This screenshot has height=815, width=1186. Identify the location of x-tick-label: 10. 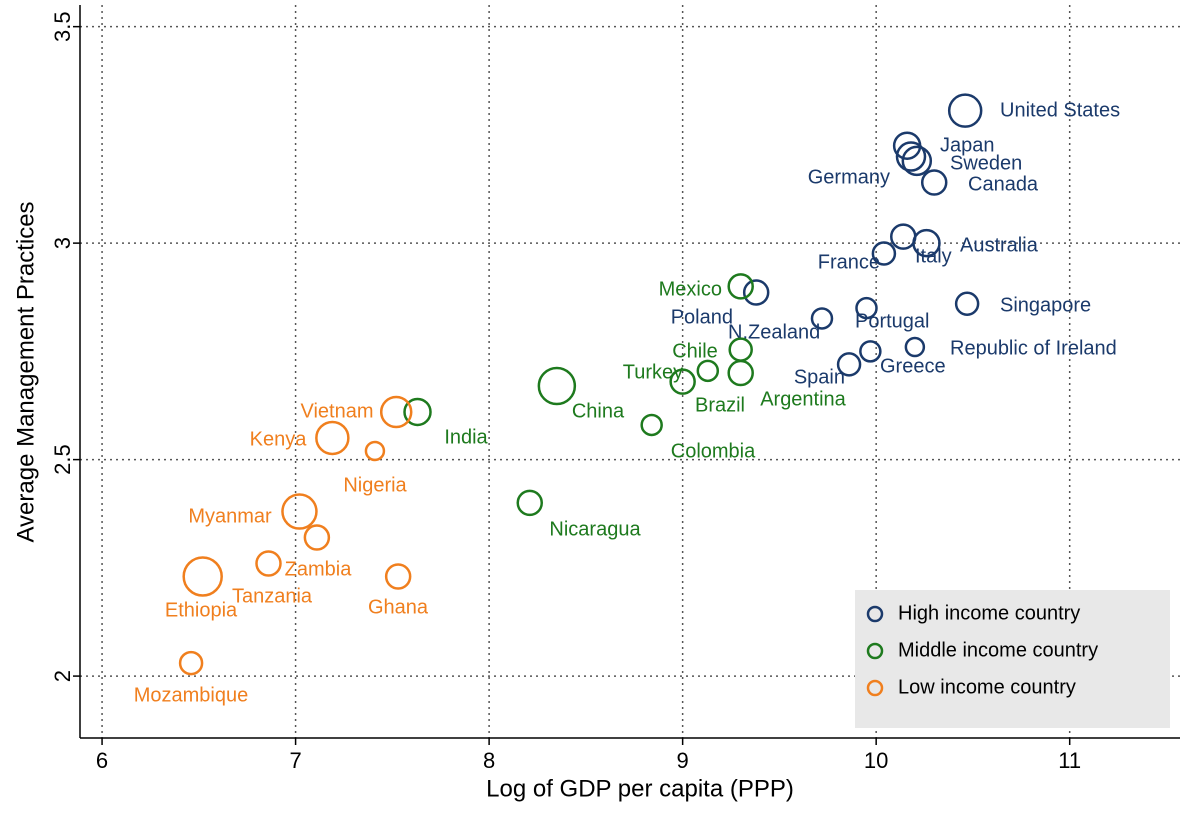
(876, 760).